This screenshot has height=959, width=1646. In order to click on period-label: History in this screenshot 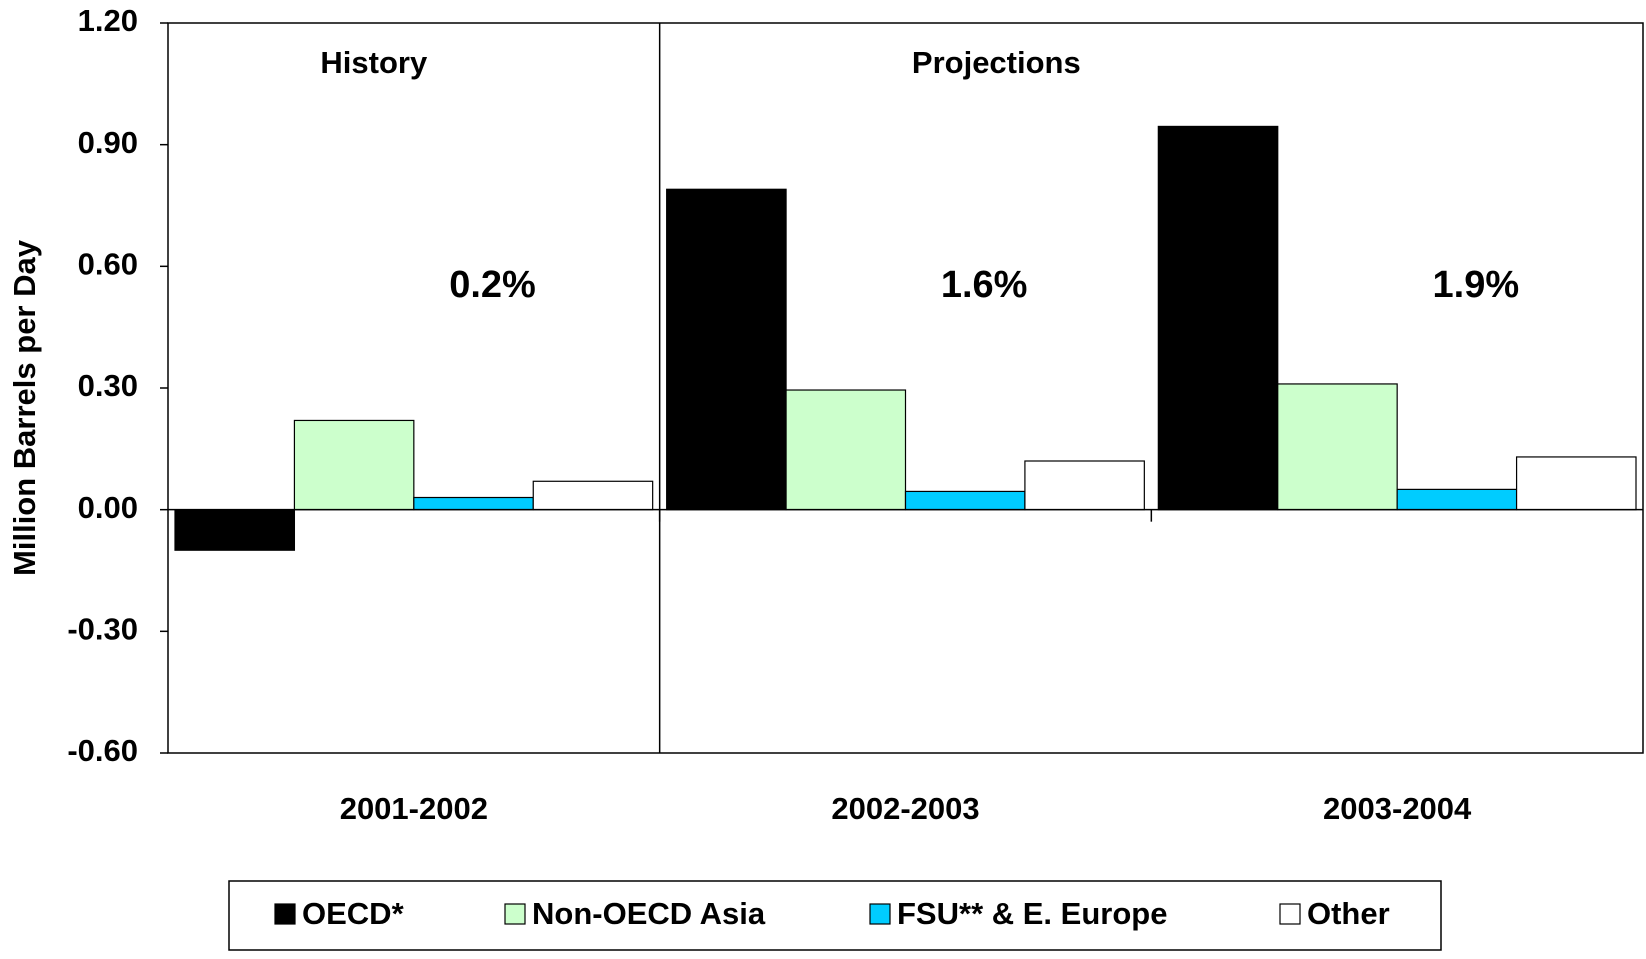, I will do `click(374, 62)`.